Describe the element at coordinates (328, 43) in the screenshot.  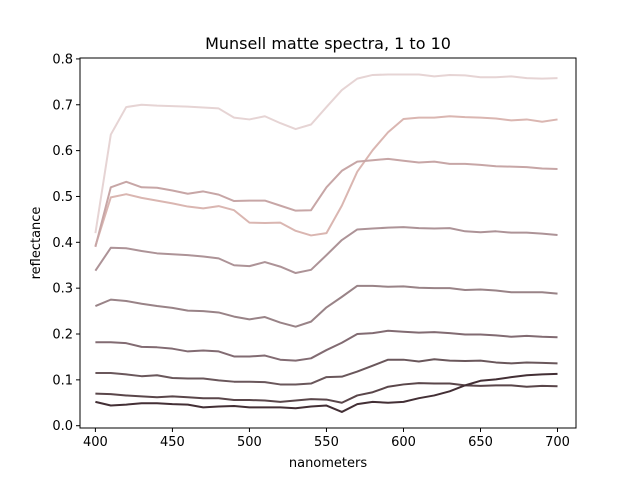
I see `chart-title: Munsell matte spectra, 1 to 10` at that location.